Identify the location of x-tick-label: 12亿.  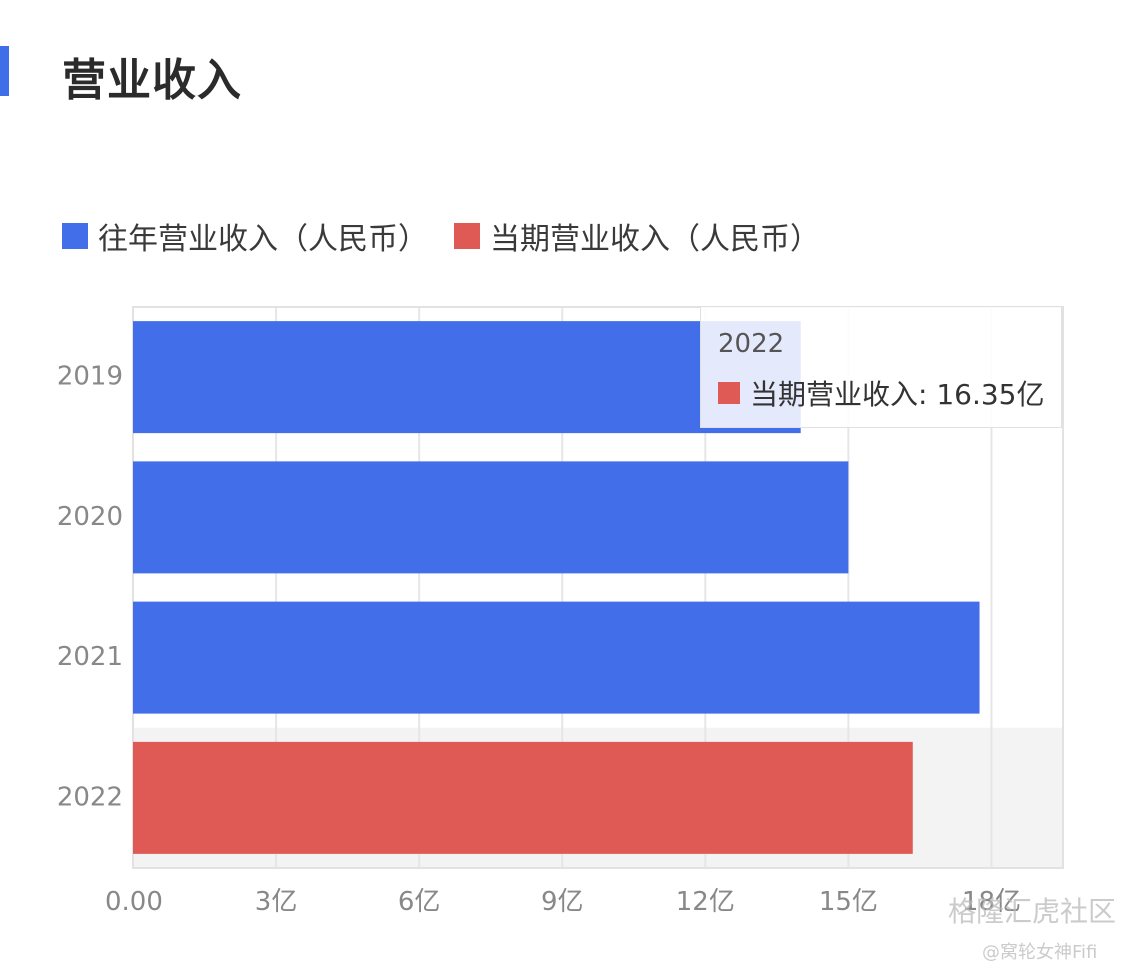
(705, 902).